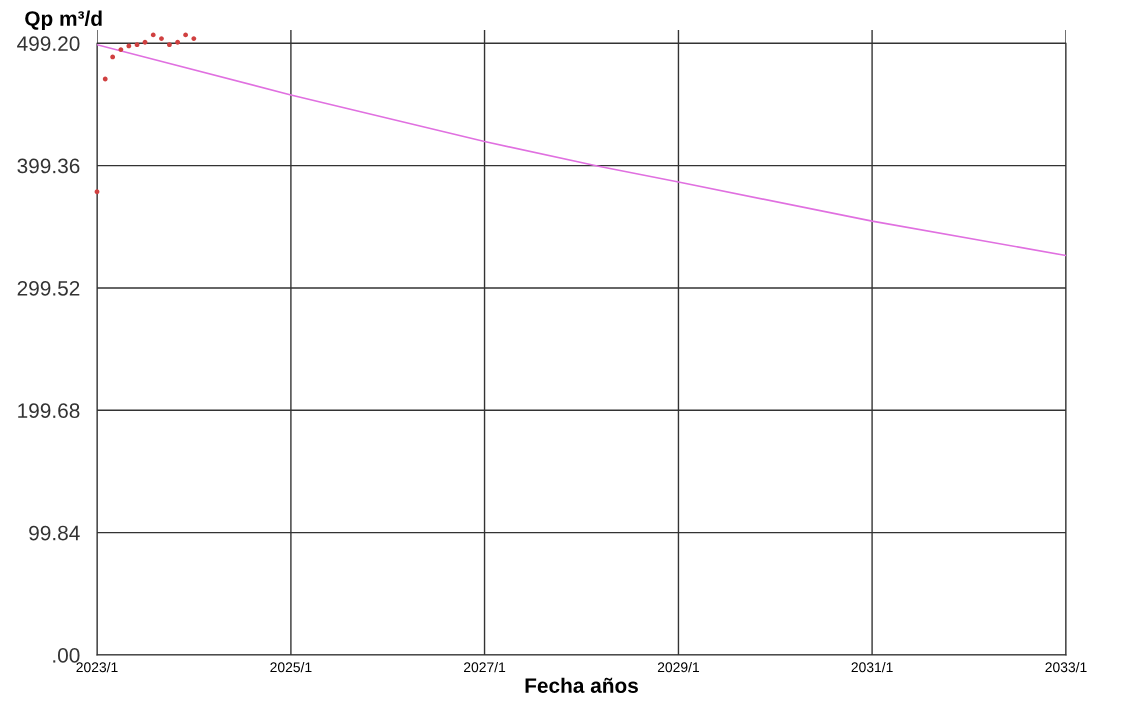  I want to click on x-tick-label: 2023/1, so click(97, 667).